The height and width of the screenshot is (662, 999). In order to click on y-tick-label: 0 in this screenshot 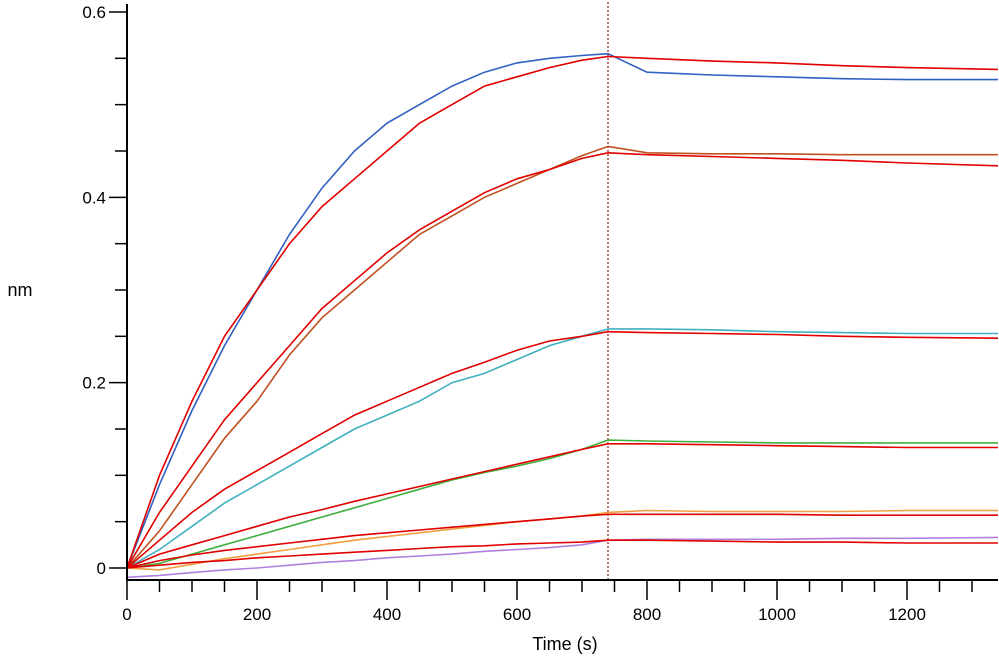, I will do `click(101, 568)`.